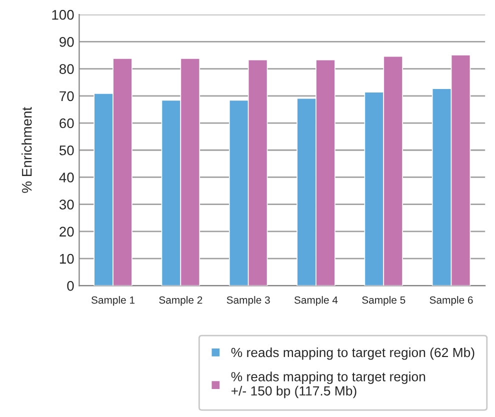  I want to click on y-tick-label: 20, so click(67, 231).